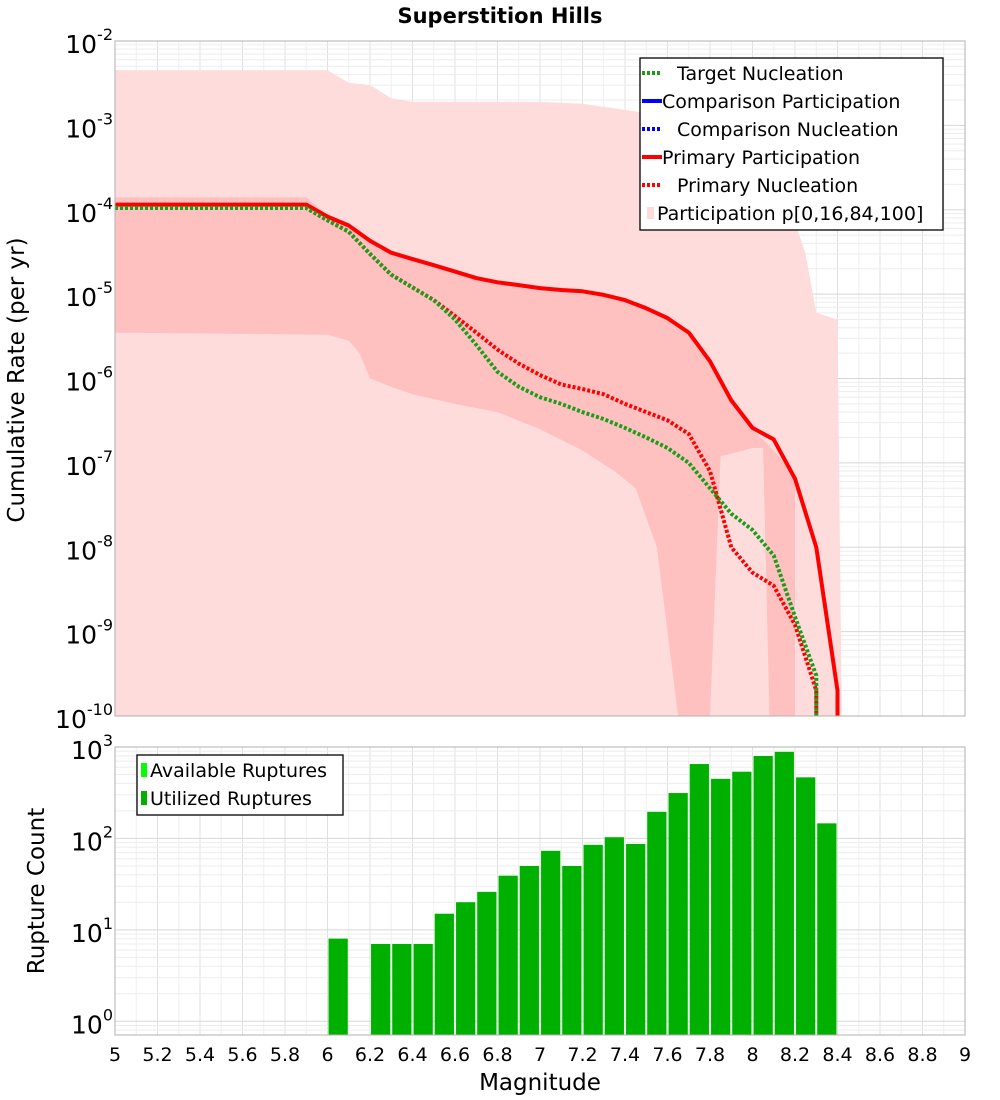 The height and width of the screenshot is (1100, 1000). Describe the element at coordinates (922, 1055) in the screenshot. I see `x-tick-label: 8.8` at that location.